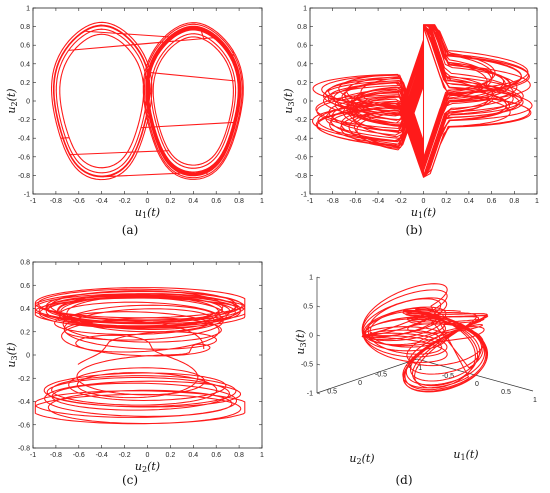 The image size is (550, 493). I want to click on b-xtick-label: 0.4, so click(469, 201).